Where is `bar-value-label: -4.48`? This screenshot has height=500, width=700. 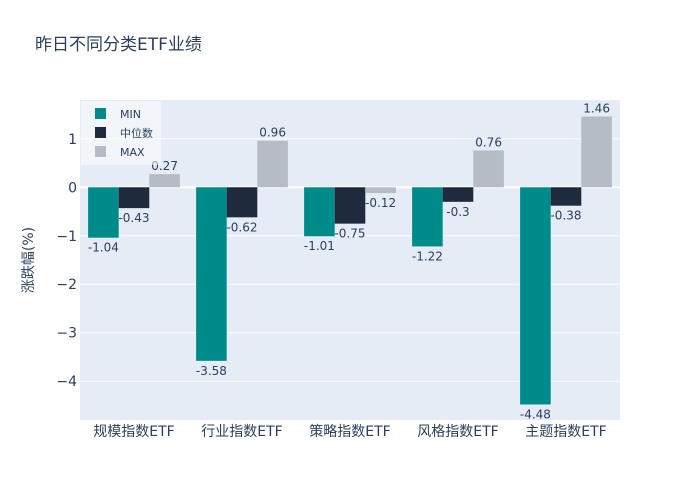
bar-value-label: -4.48 is located at coordinates (535, 414).